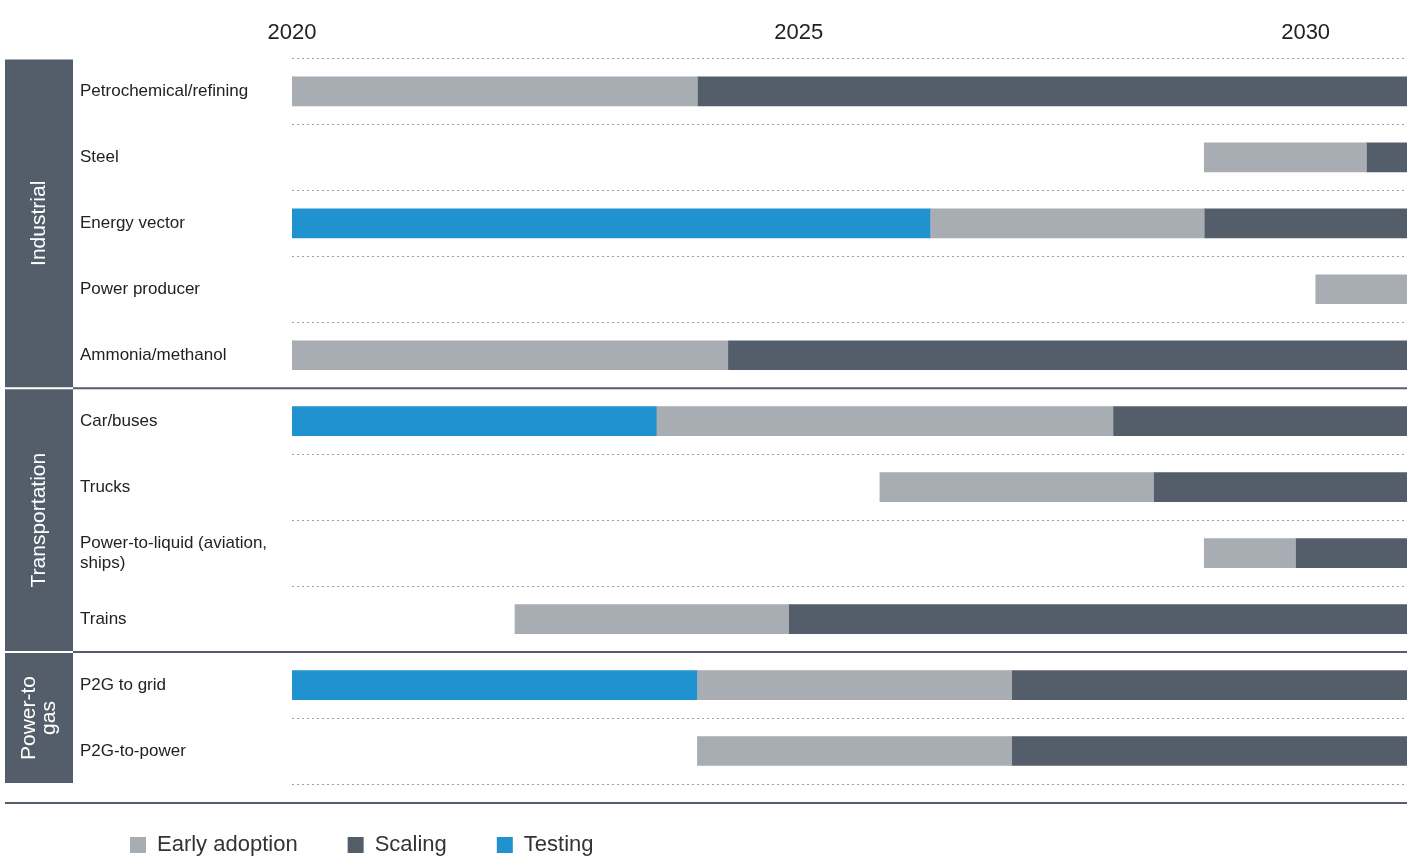 The image size is (1414, 866). Describe the element at coordinates (799, 32) in the screenshot. I see `x-tick-label: 2025` at that location.